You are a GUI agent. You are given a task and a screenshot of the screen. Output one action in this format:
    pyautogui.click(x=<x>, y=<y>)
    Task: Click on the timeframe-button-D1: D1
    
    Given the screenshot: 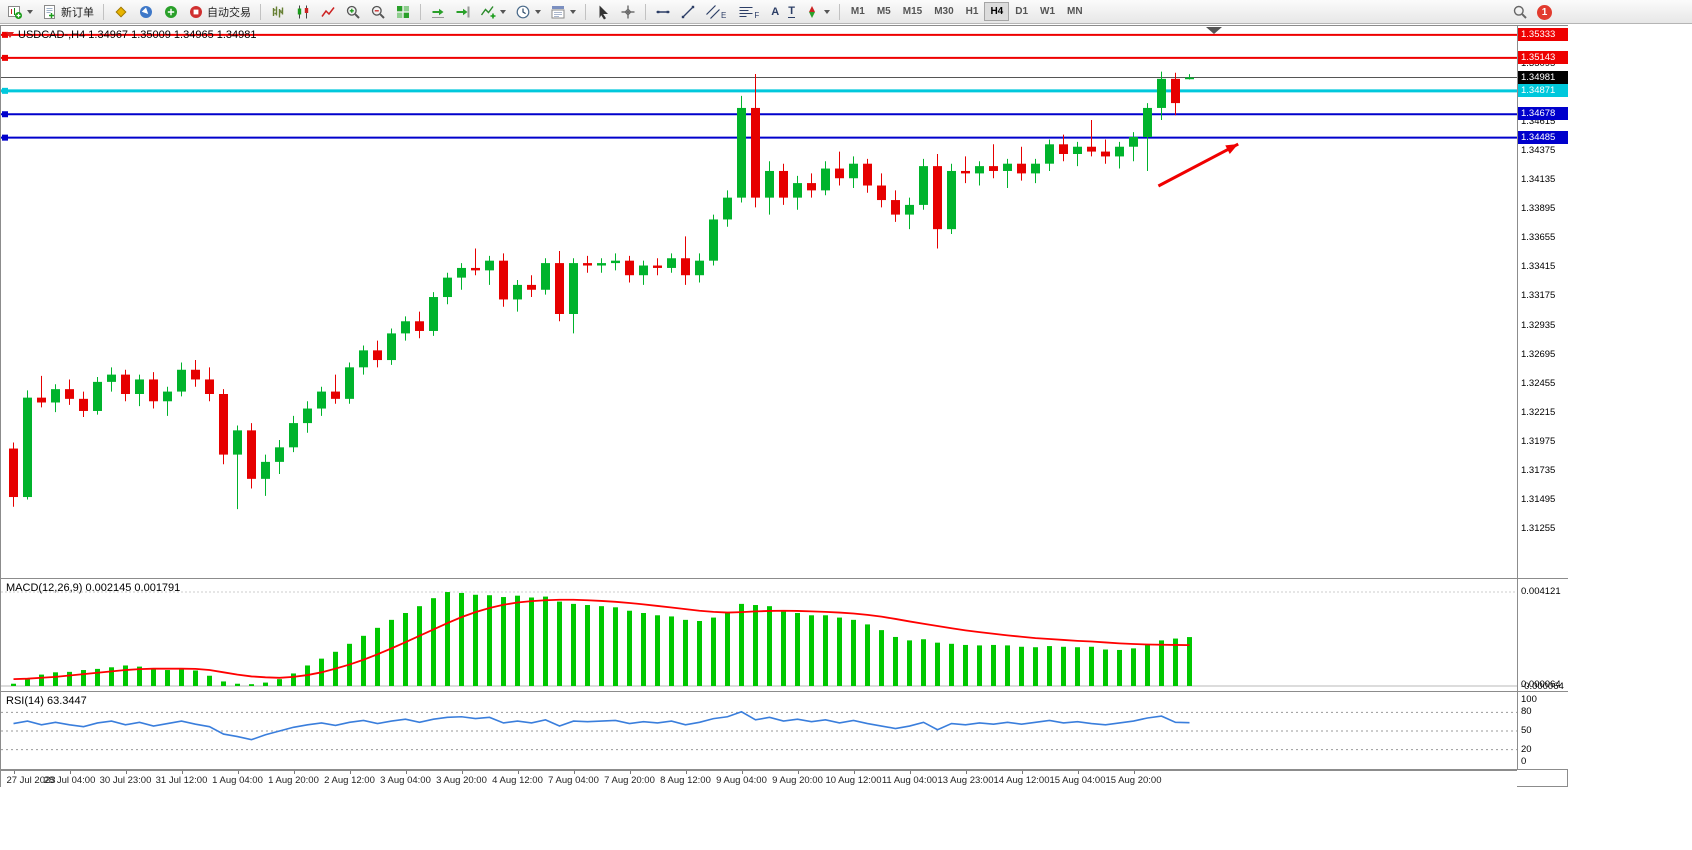 What is the action you would take?
    pyautogui.click(x=1022, y=11)
    